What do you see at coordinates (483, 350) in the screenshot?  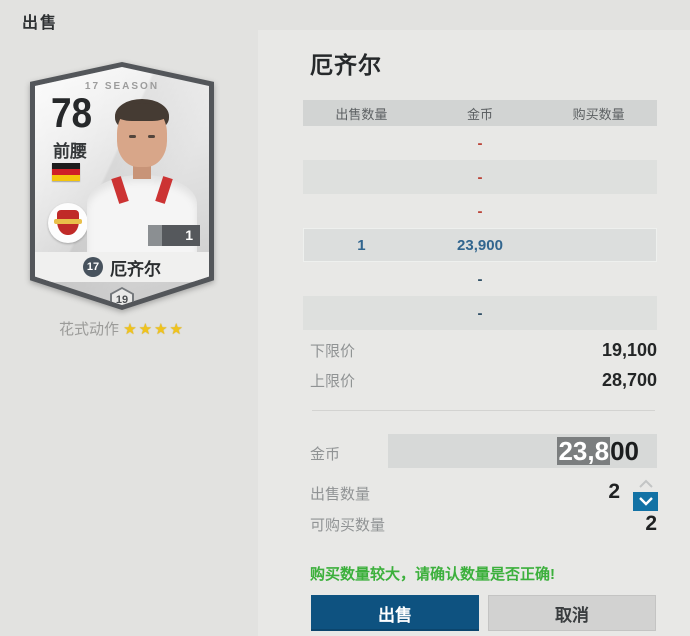 I see `lower-limit-row: 下限价 19,100` at bounding box center [483, 350].